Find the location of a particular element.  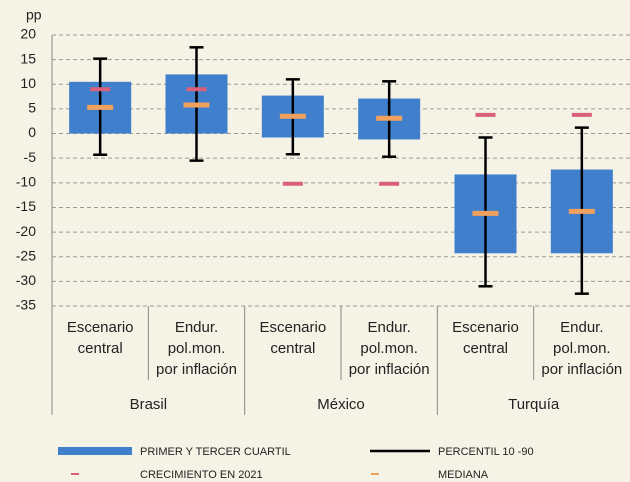

y-tick-label: -25 is located at coordinates (26, 255).